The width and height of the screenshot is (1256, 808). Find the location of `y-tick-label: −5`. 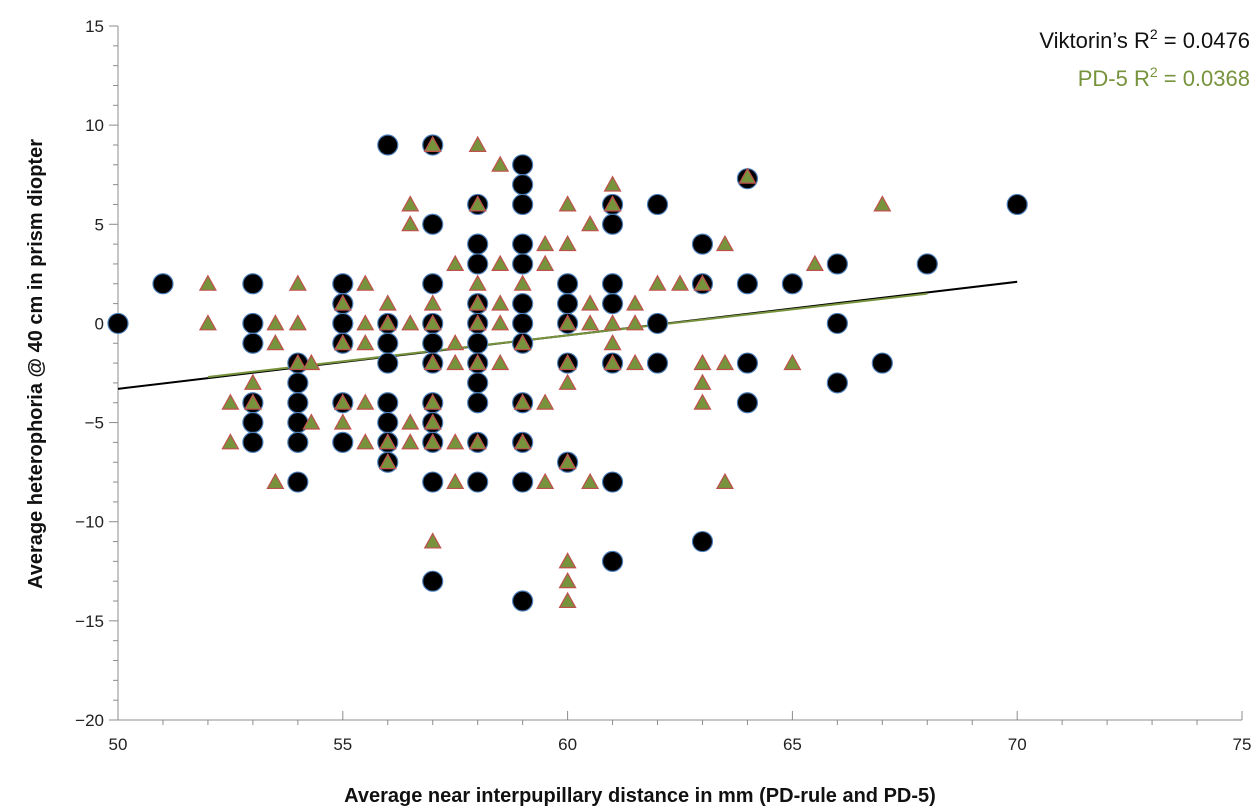

y-tick-label: −5 is located at coordinates (94, 423).